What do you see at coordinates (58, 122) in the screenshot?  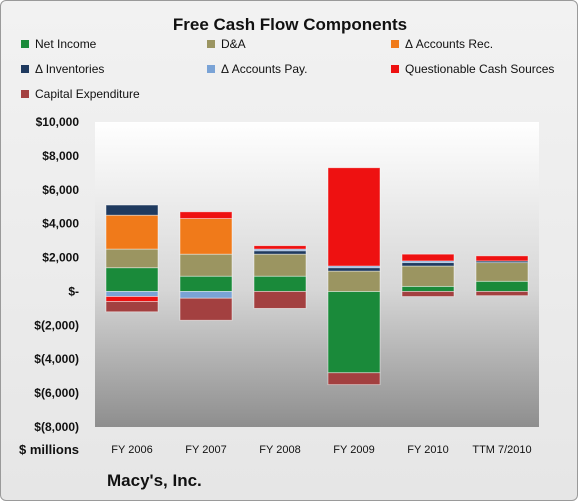 I see `y-tick-label: $10,000` at bounding box center [58, 122].